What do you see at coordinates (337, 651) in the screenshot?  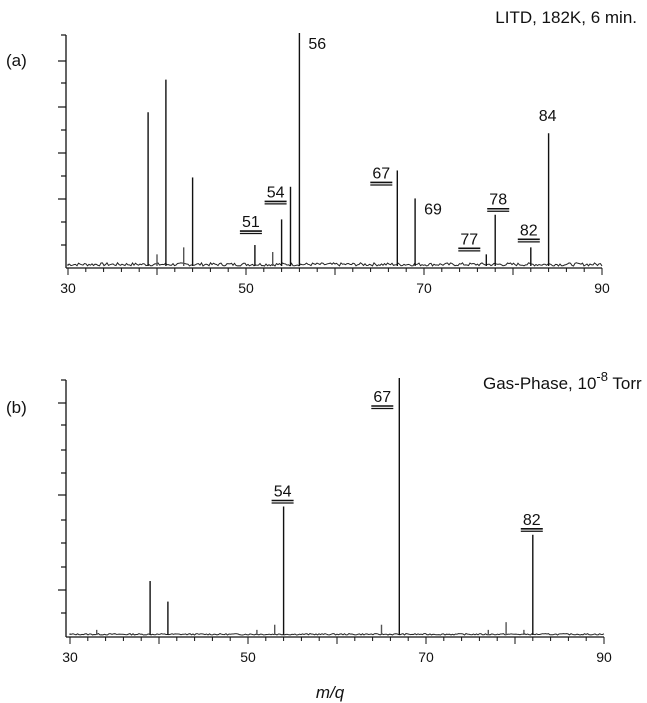 I see `panel-b-x-ticks: 30 50 70 90` at bounding box center [337, 651].